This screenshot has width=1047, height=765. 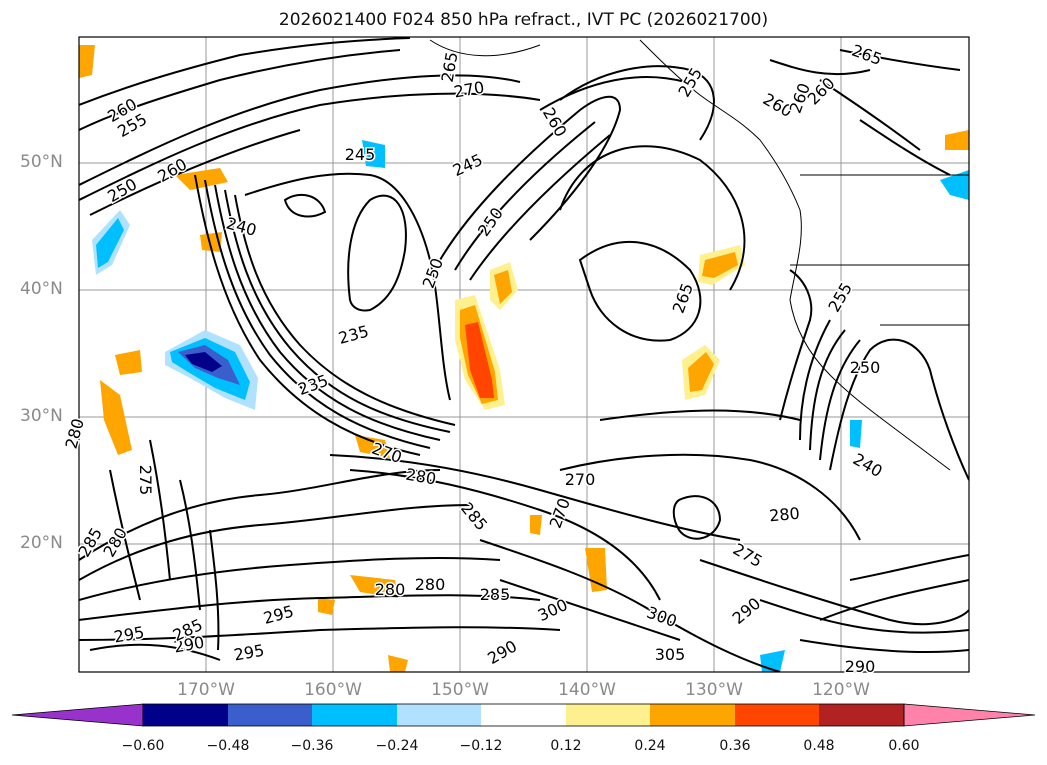 What do you see at coordinates (819, 746) in the screenshot?
I see `colorbar-tick: 0.48` at bounding box center [819, 746].